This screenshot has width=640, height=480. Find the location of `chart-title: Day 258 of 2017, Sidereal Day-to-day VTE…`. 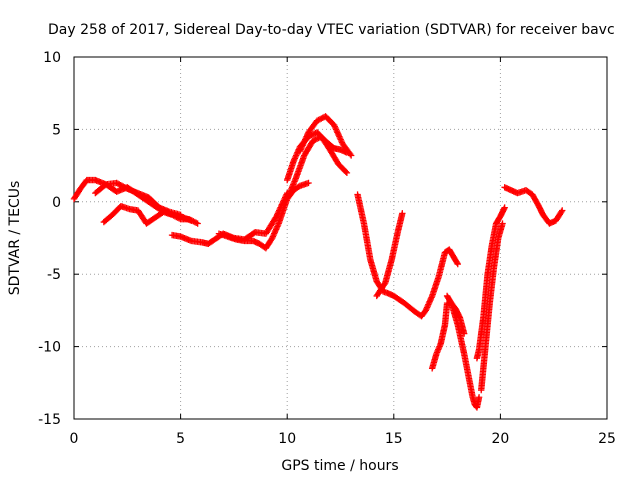

chart-title: Day 258 of 2017, Sidereal Day-to-day VTE… is located at coordinates (331, 30).